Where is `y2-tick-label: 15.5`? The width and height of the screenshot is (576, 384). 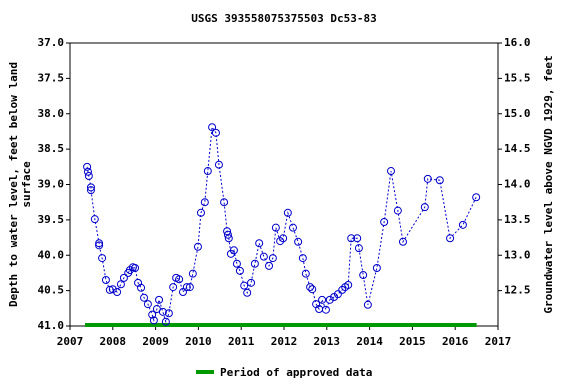
y2-tick-label: 15.5 is located at coordinates (517, 77).